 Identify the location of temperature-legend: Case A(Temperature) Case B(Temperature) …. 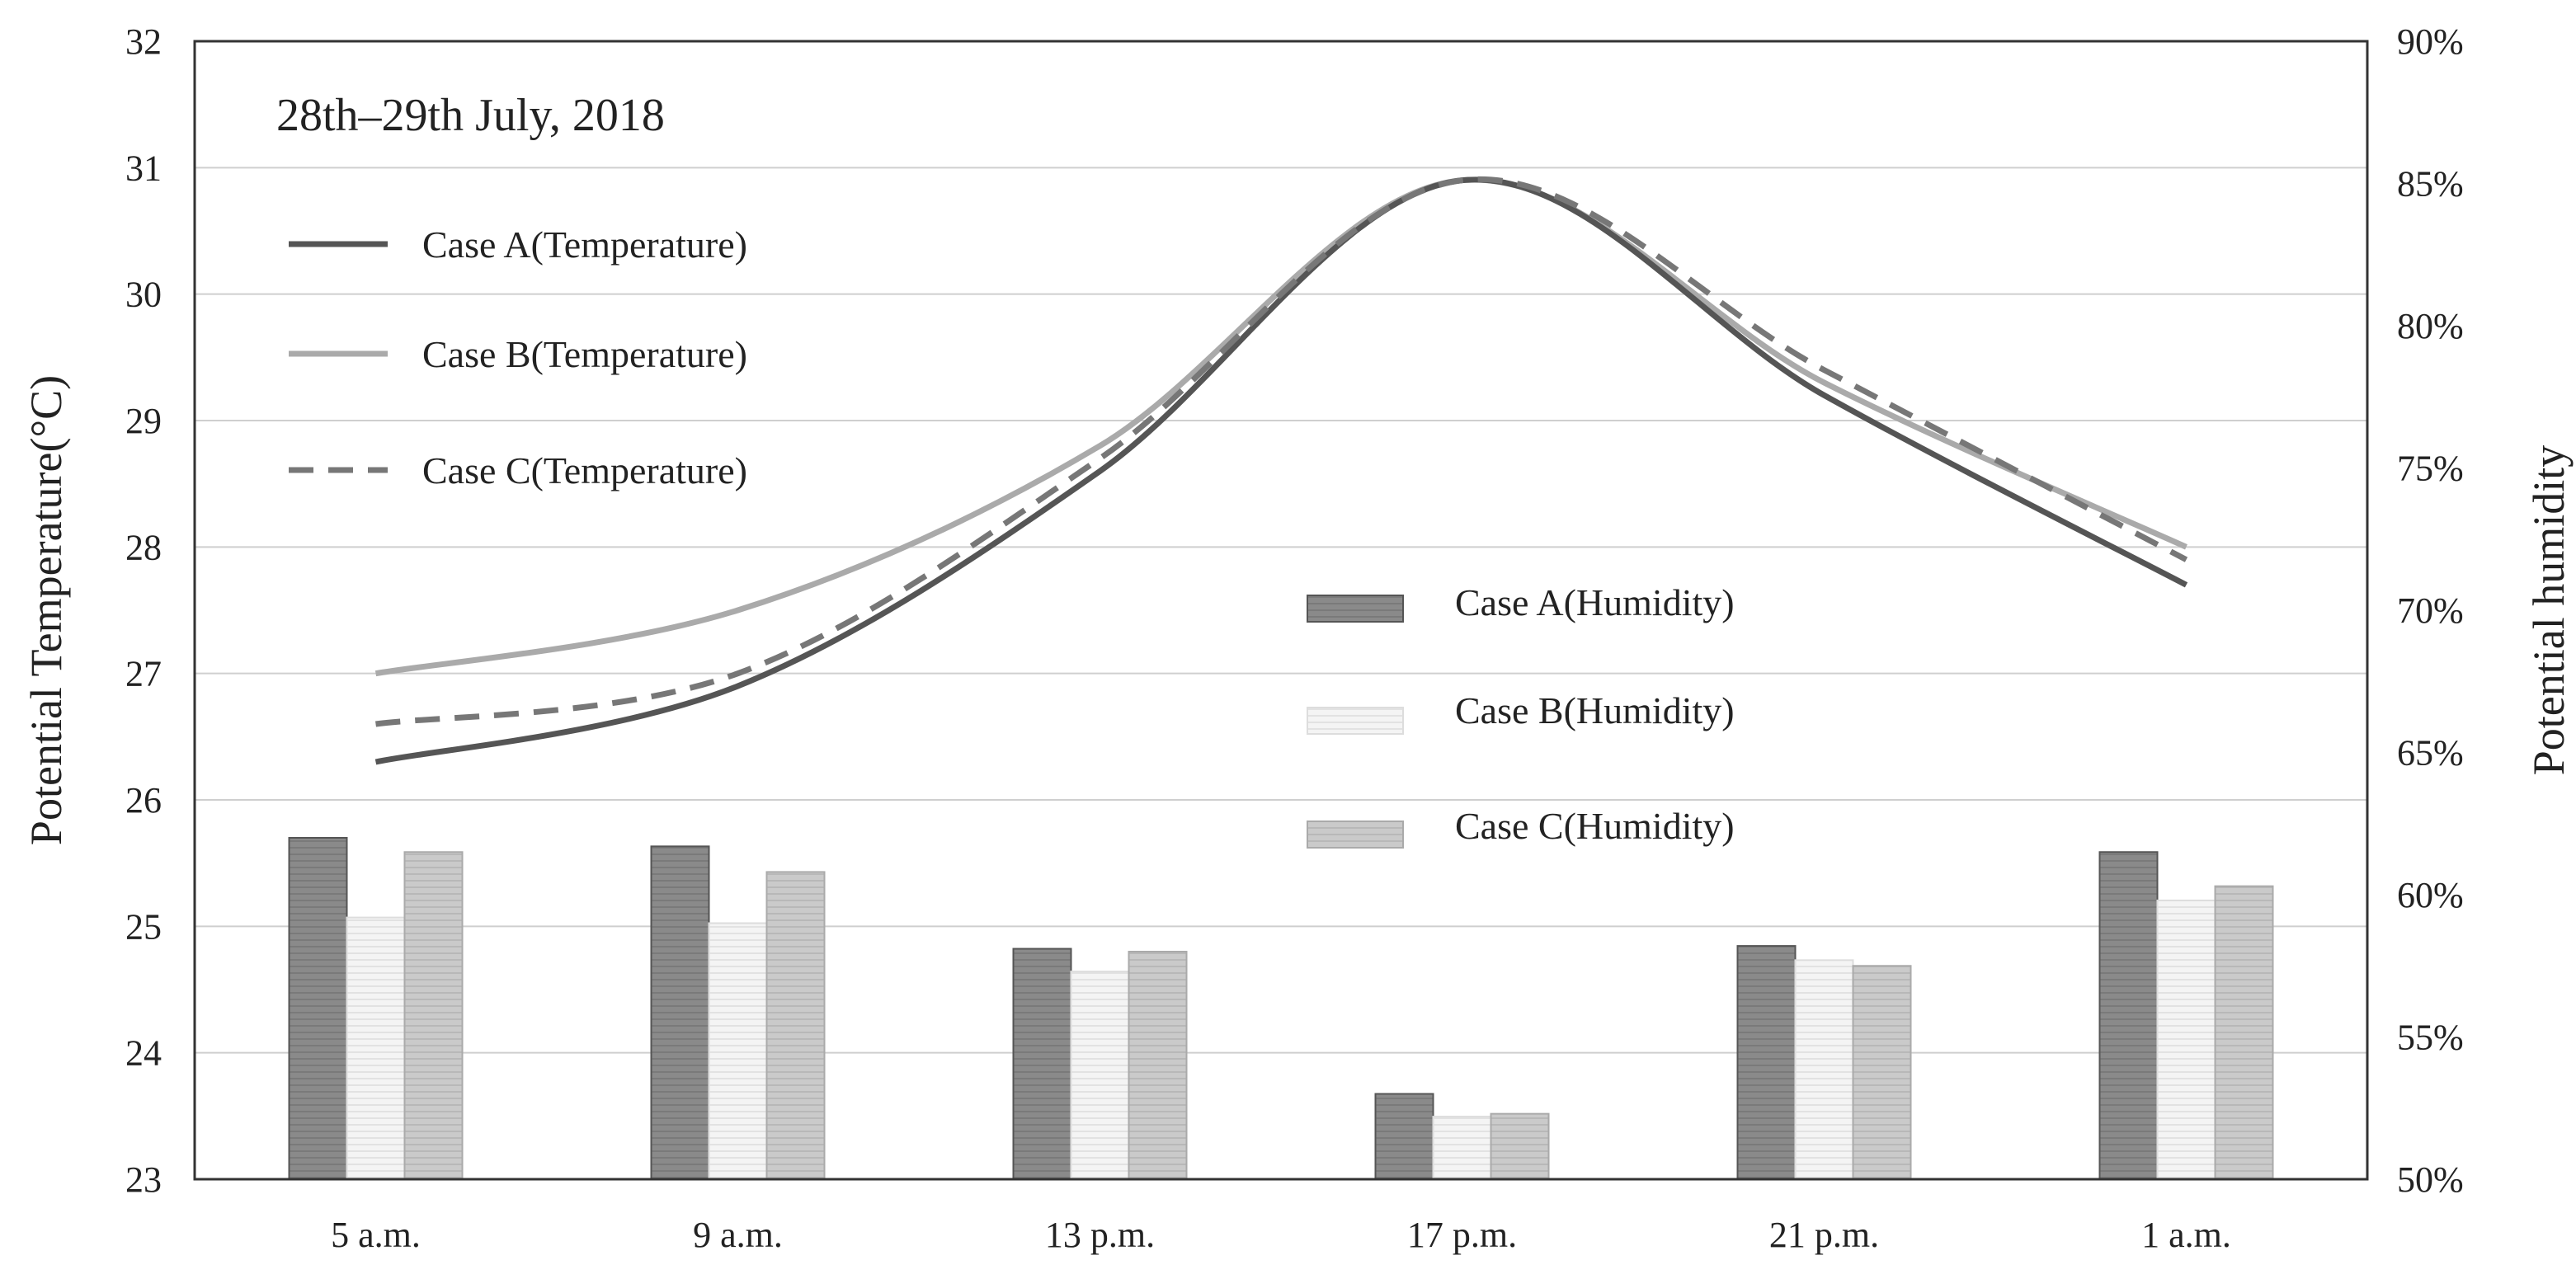
(518, 357).